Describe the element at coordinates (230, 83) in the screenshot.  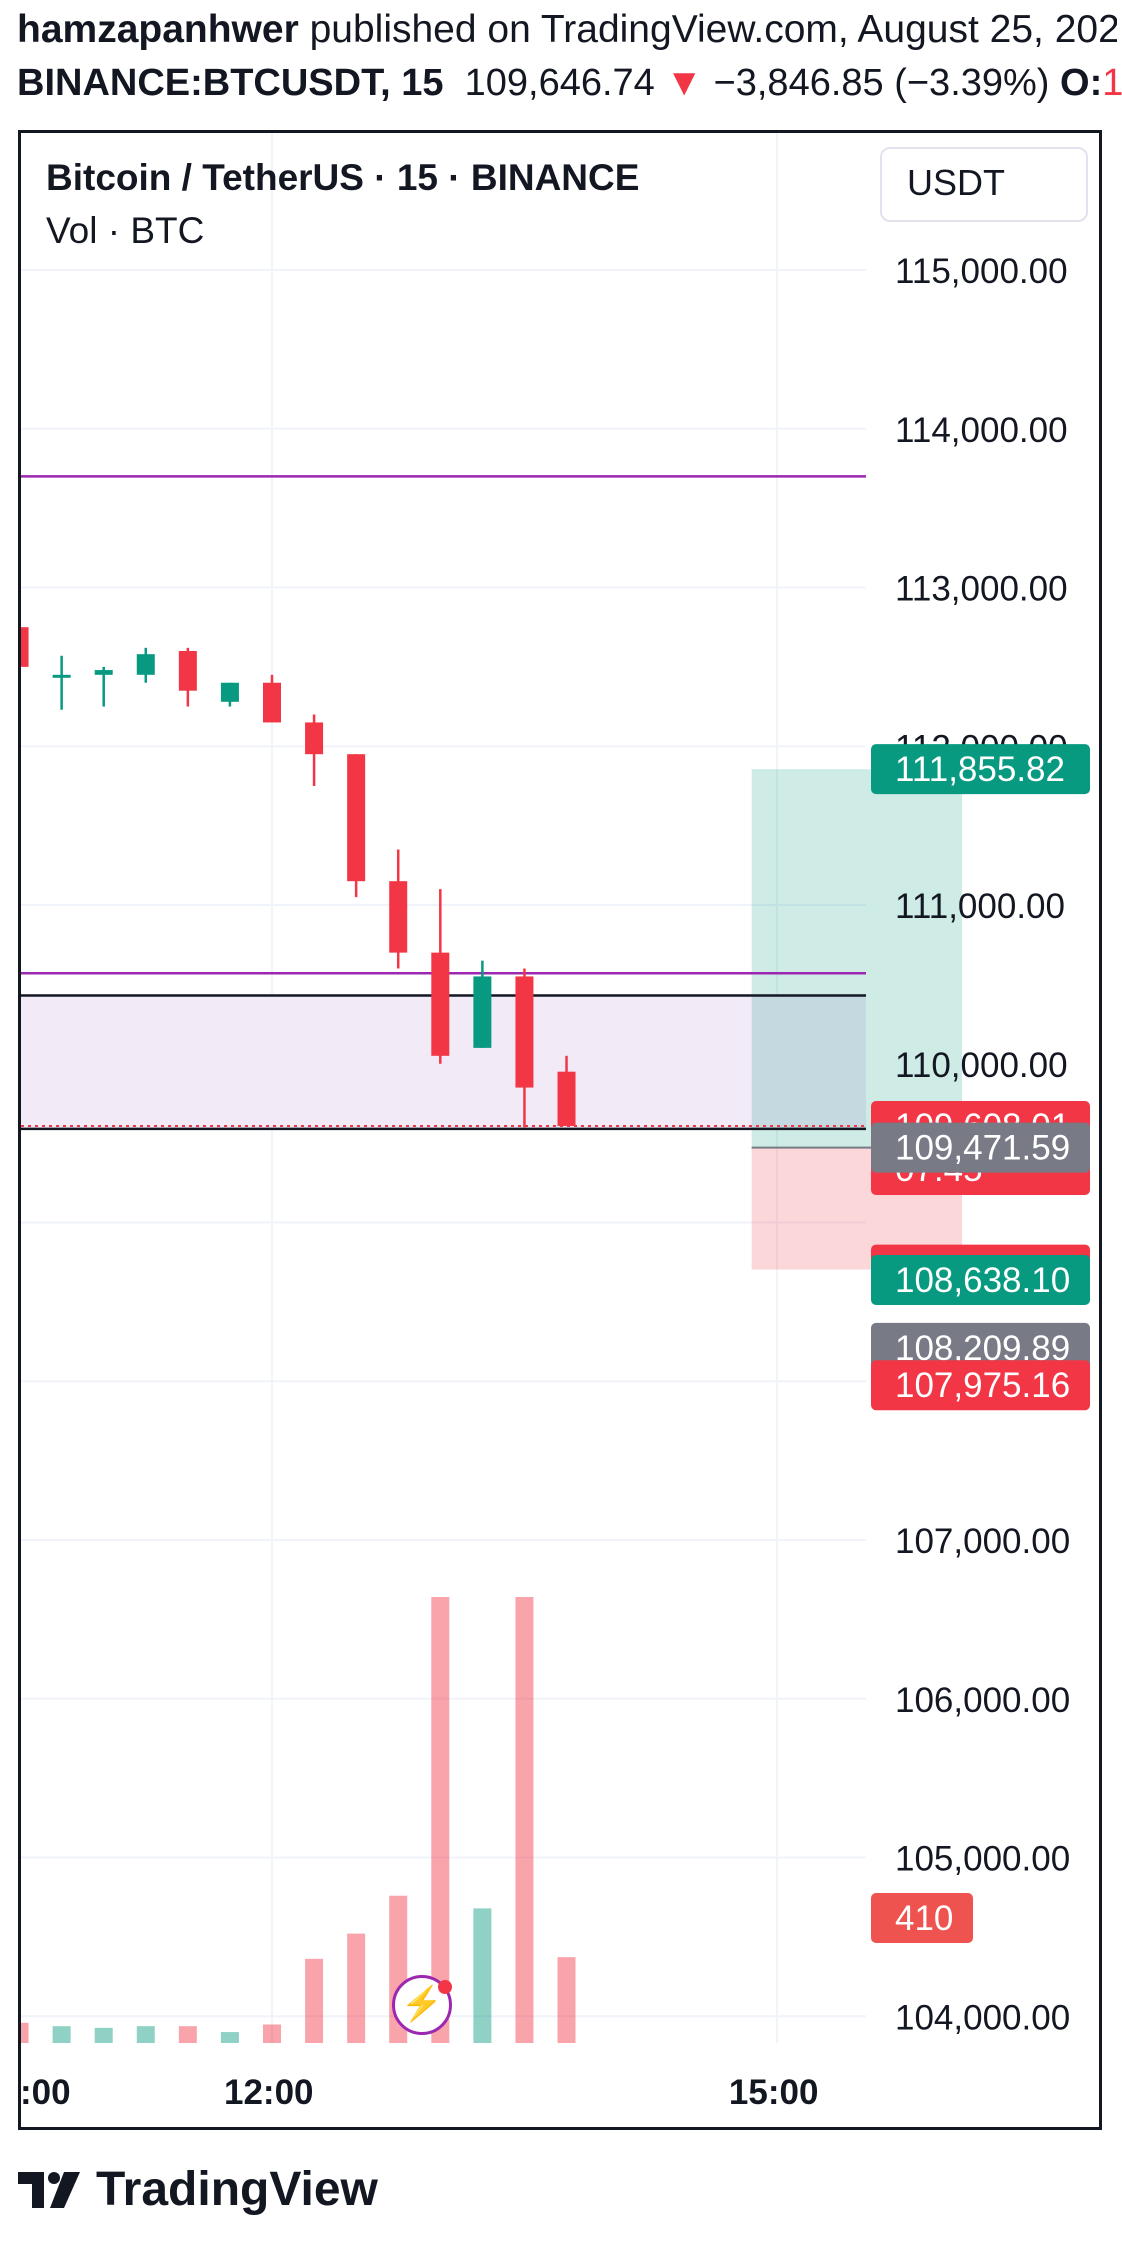
I see `symbol-name: BINANCE:BTCUSDT, 15` at that location.